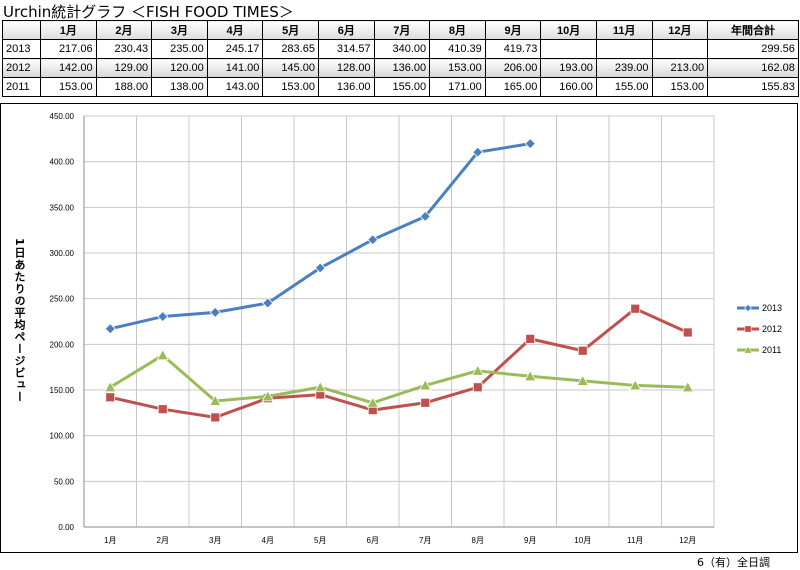 The width and height of the screenshot is (800, 570). Describe the element at coordinates (346, 30) in the screenshot. I see `column-header: 6月` at that location.